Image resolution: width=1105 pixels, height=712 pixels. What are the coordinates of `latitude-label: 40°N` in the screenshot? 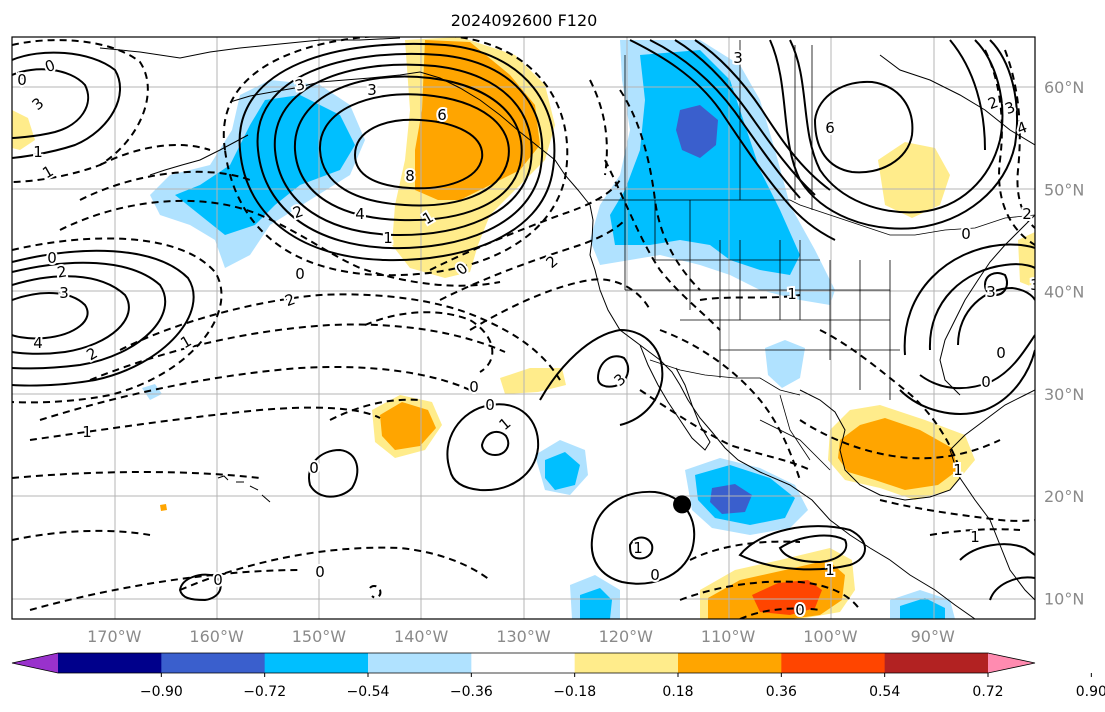 It's located at (1064, 292).